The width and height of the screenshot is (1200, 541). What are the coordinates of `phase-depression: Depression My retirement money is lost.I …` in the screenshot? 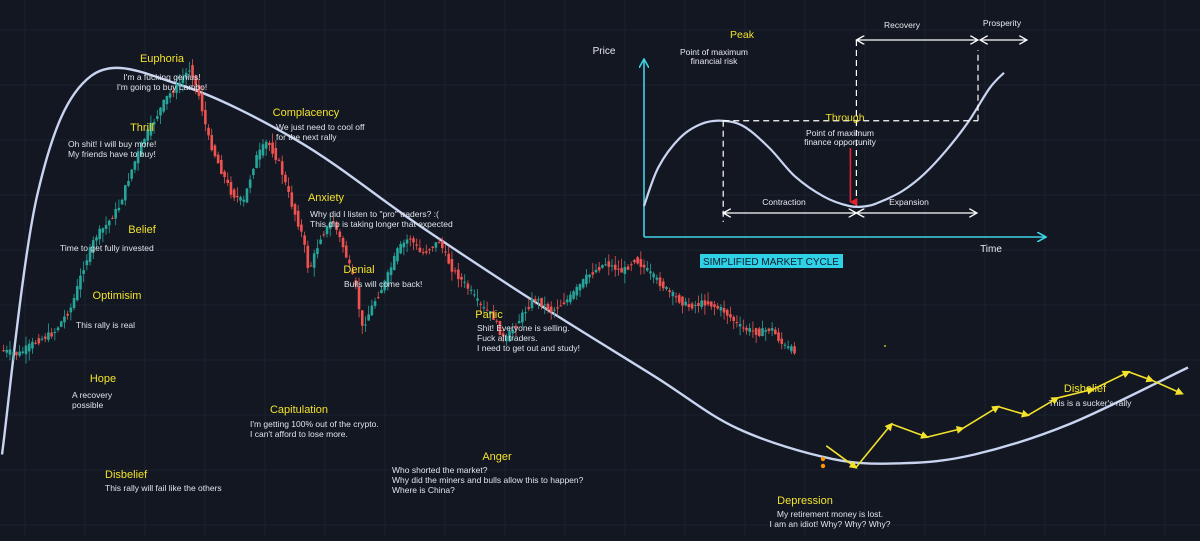 It's located at (830, 512).